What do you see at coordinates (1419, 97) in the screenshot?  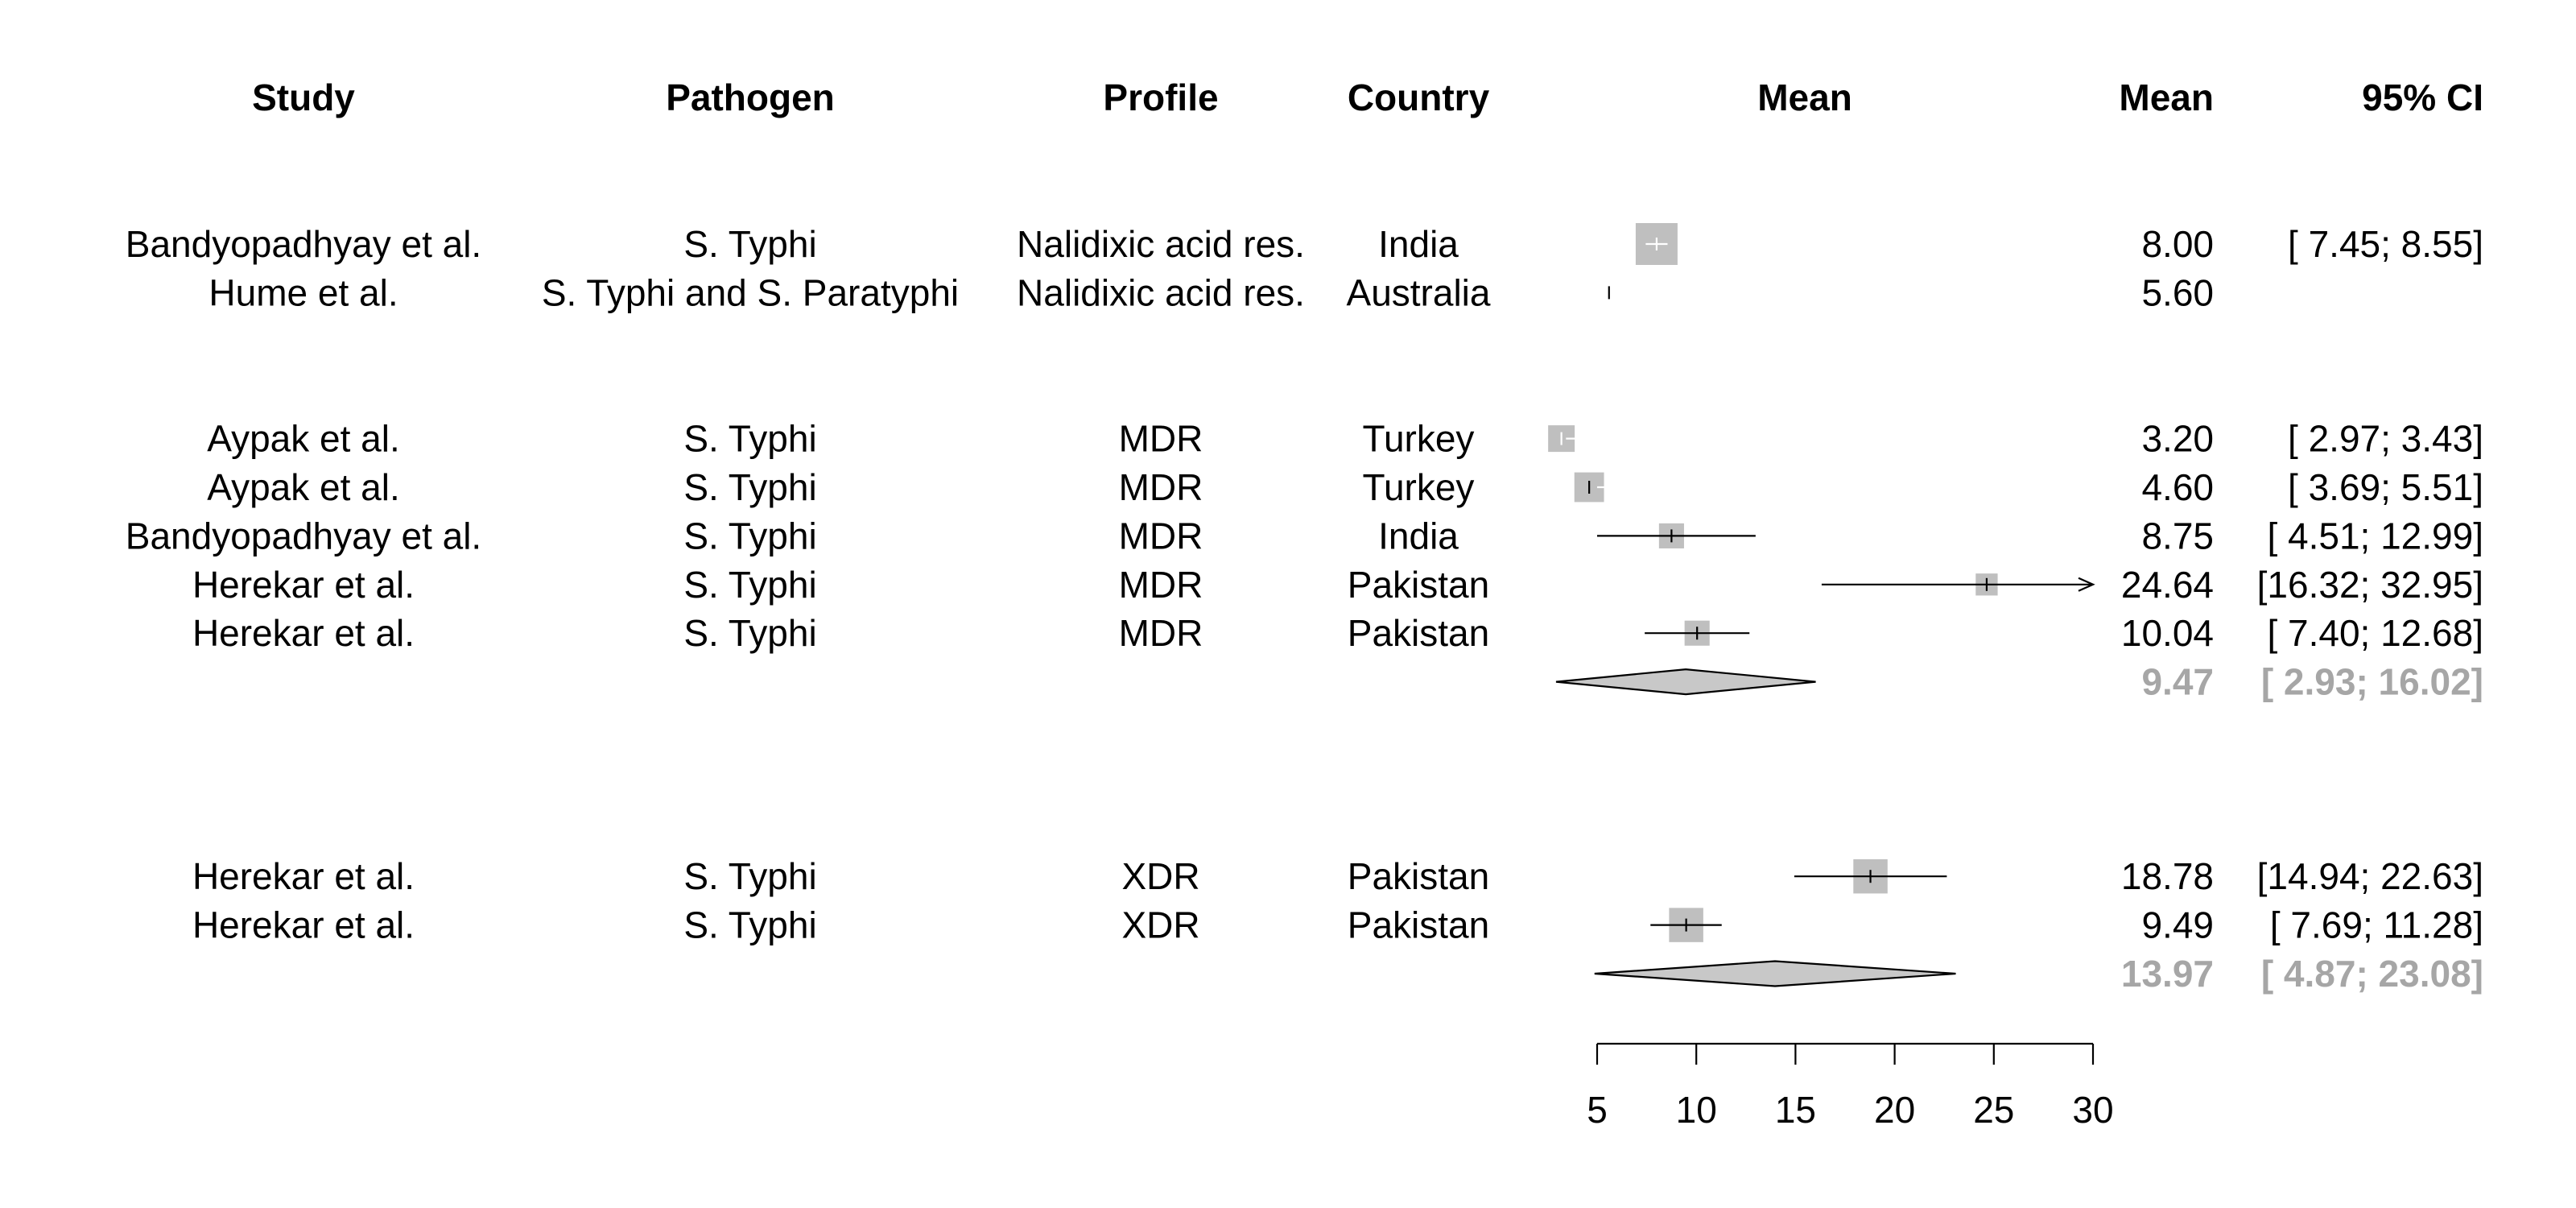 I see `header-country: Country` at bounding box center [1419, 97].